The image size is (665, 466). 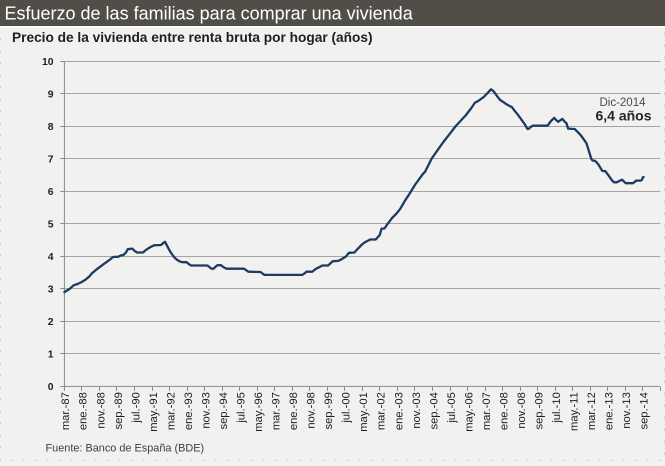 I want to click on svg-text: sep.-89, so click(x=119, y=410).